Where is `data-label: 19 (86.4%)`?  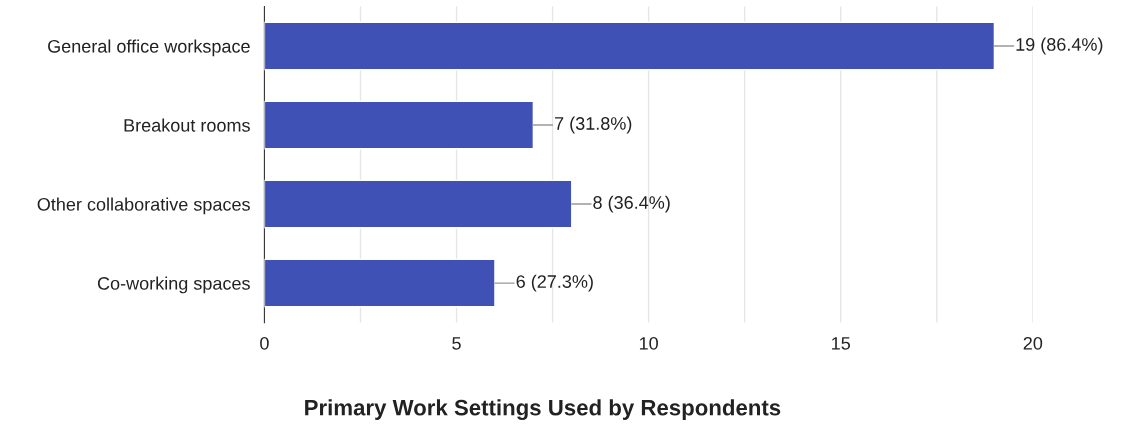 data-label: 19 (86.4%) is located at coordinates (1059, 46).